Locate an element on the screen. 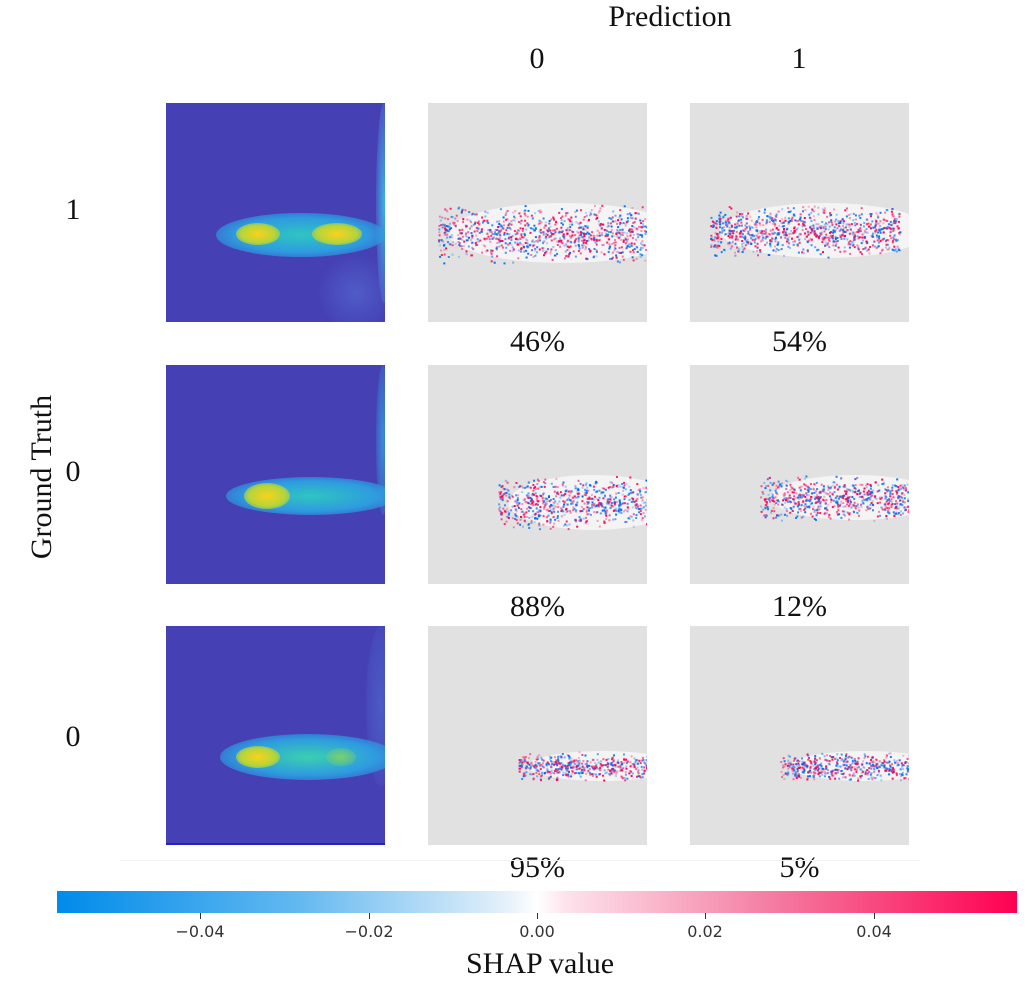 The width and height of the screenshot is (1033, 981). divider is located at coordinates (520, 860).